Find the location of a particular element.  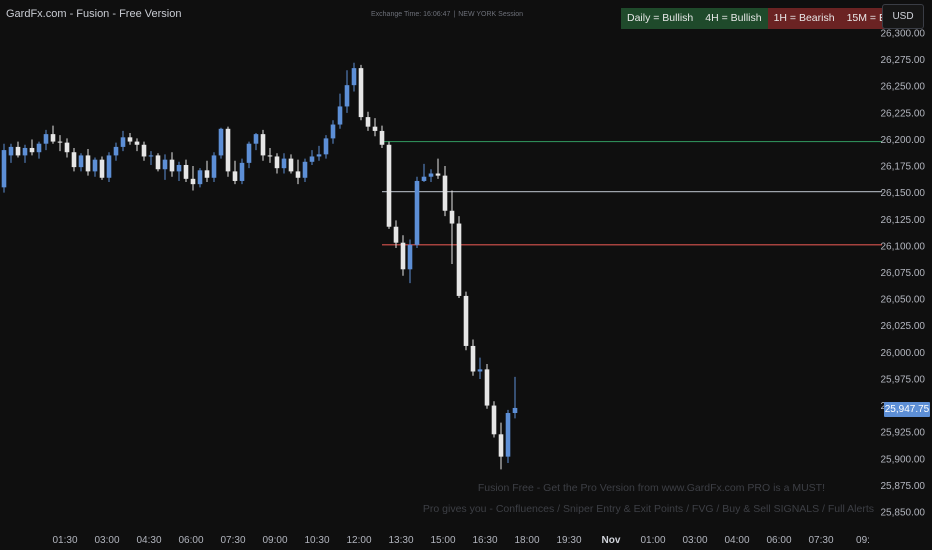

last-price-badge: 25,947.75 is located at coordinates (907, 409).